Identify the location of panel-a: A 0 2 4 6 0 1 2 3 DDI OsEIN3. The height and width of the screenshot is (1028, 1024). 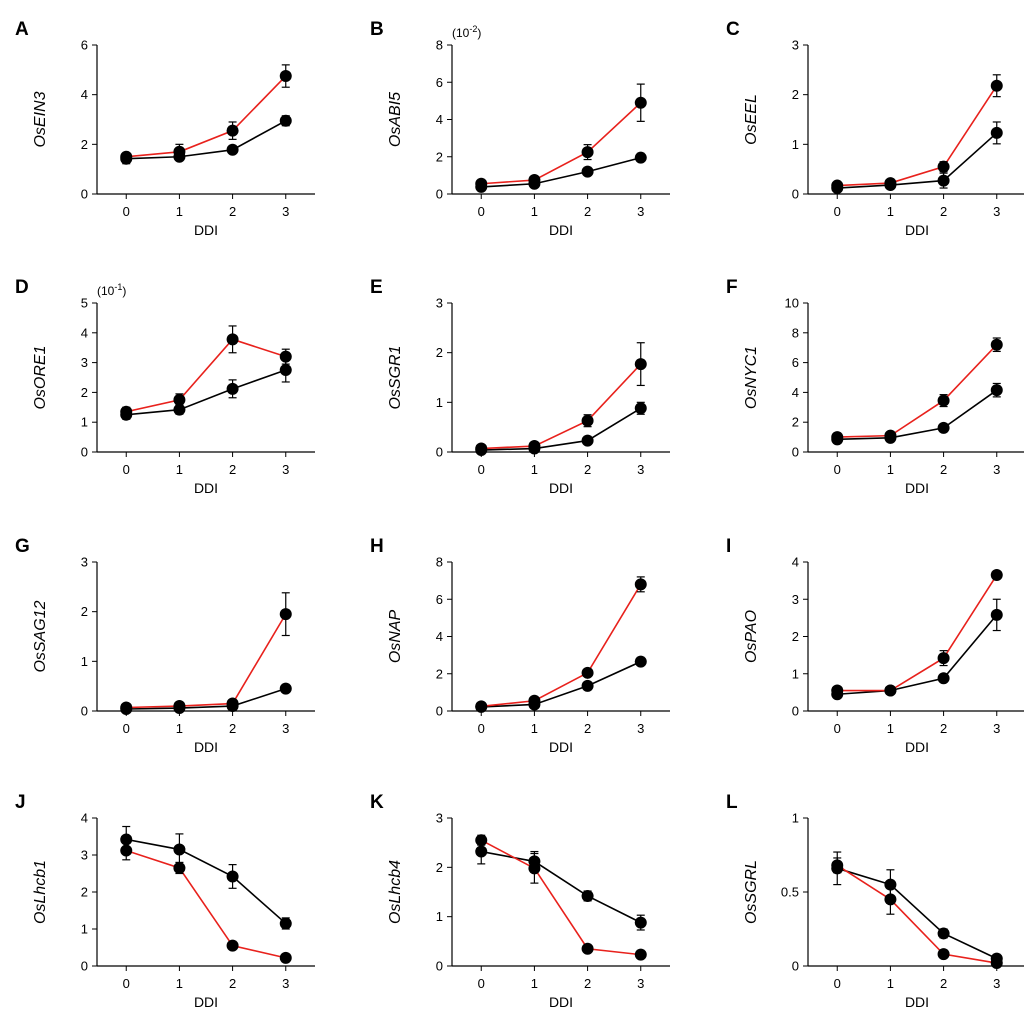
(165, 128).